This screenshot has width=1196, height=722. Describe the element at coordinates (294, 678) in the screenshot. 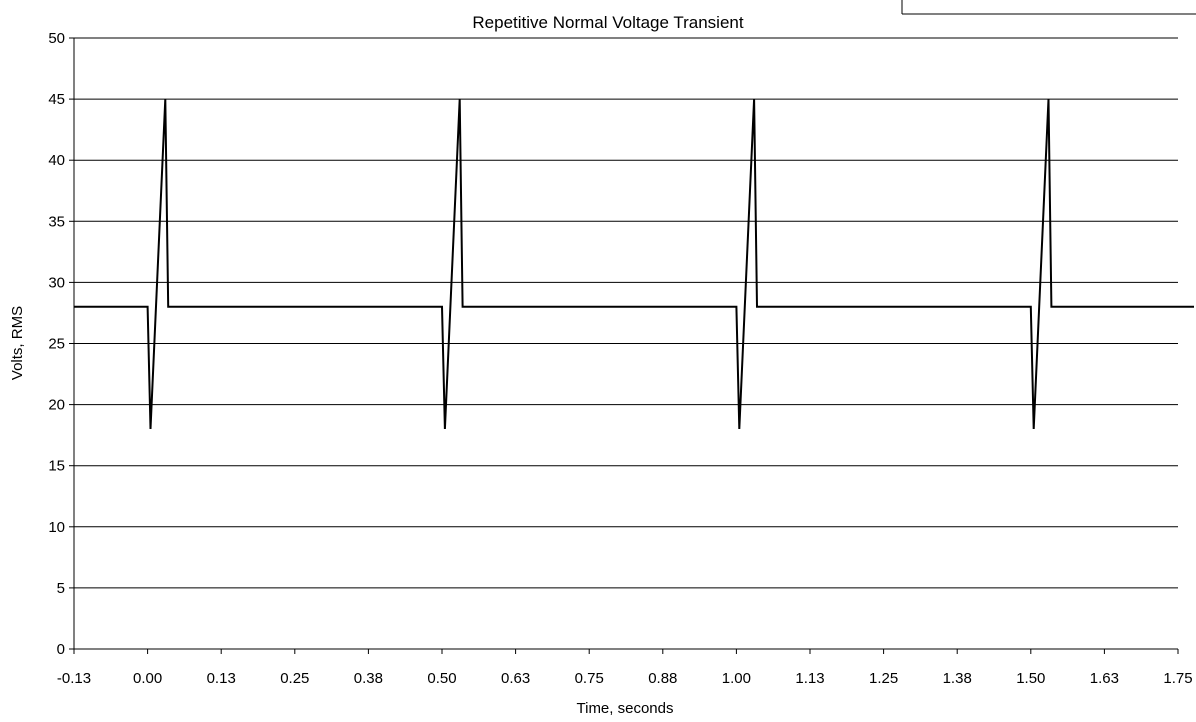

I see `x-tick-label: 0.25` at that location.